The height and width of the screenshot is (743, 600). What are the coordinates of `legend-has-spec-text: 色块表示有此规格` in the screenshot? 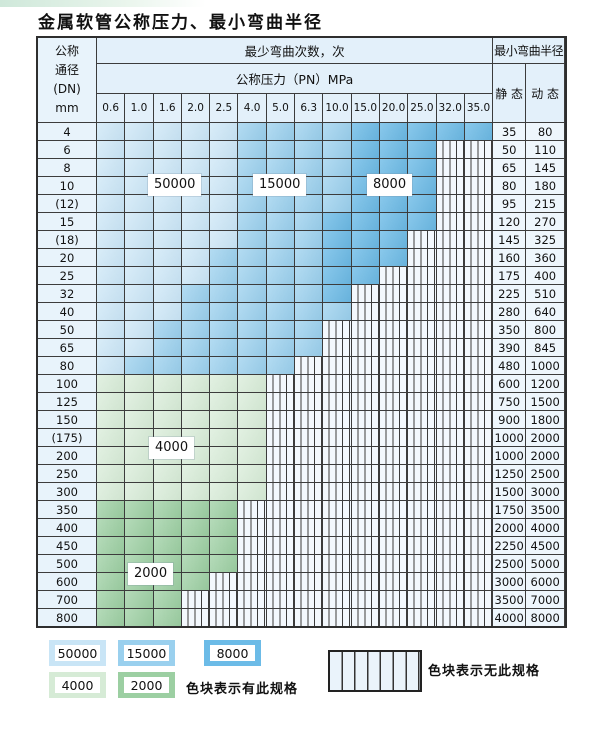 It's located at (242, 689).